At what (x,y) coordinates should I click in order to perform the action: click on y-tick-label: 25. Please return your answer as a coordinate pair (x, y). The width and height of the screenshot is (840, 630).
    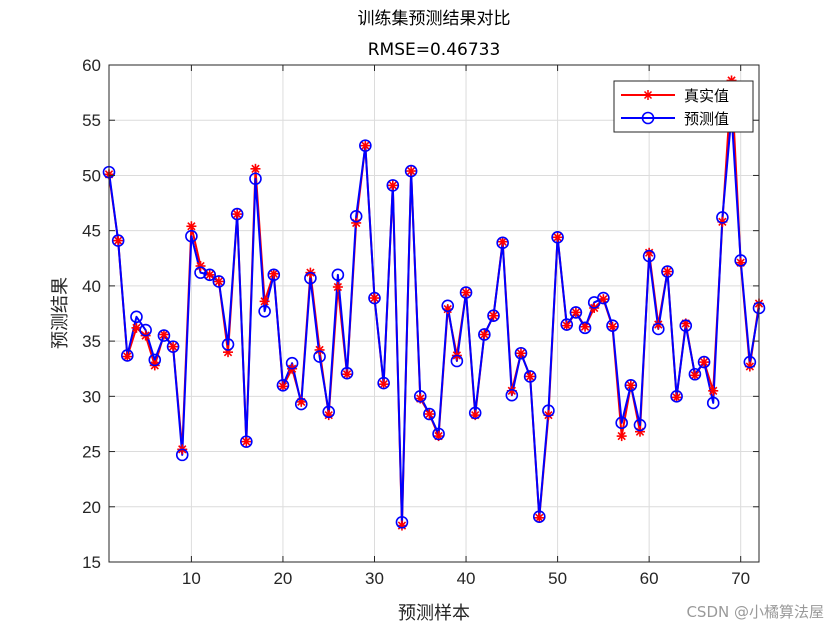
    Looking at the image, I should click on (91, 452).